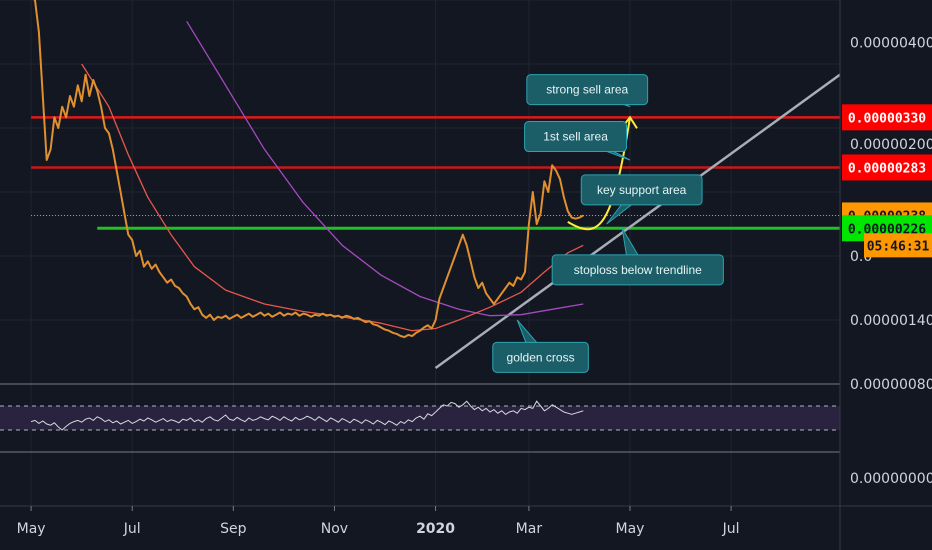  I want to click on rsi-line, so click(307, 415).